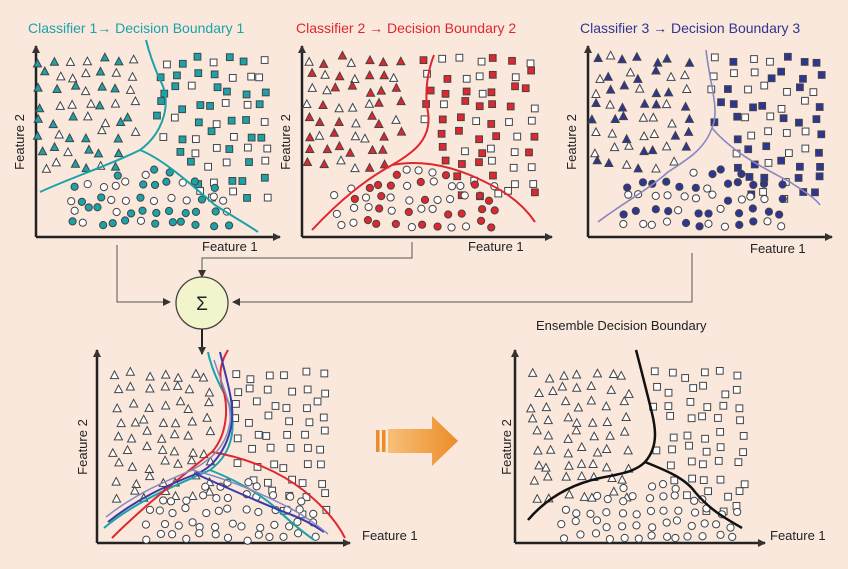 The height and width of the screenshot is (569, 848). Describe the element at coordinates (708, 143) in the screenshot. I see `panel3-axes` at that location.